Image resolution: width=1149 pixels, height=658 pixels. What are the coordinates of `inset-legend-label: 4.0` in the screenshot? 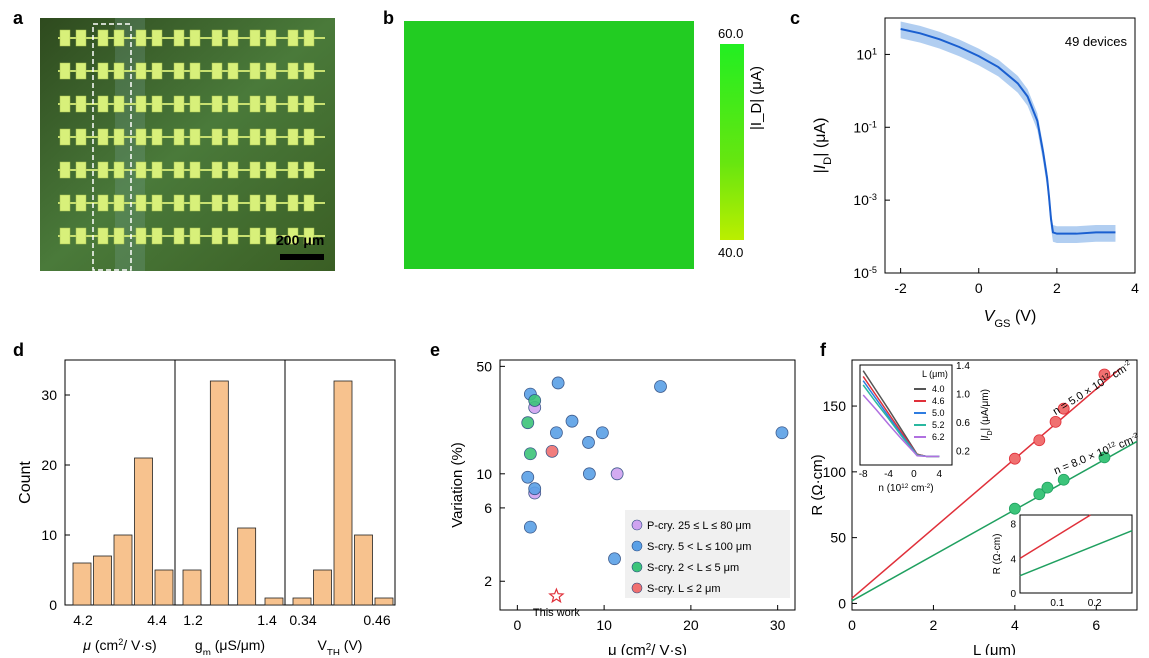 It's located at (938, 389).